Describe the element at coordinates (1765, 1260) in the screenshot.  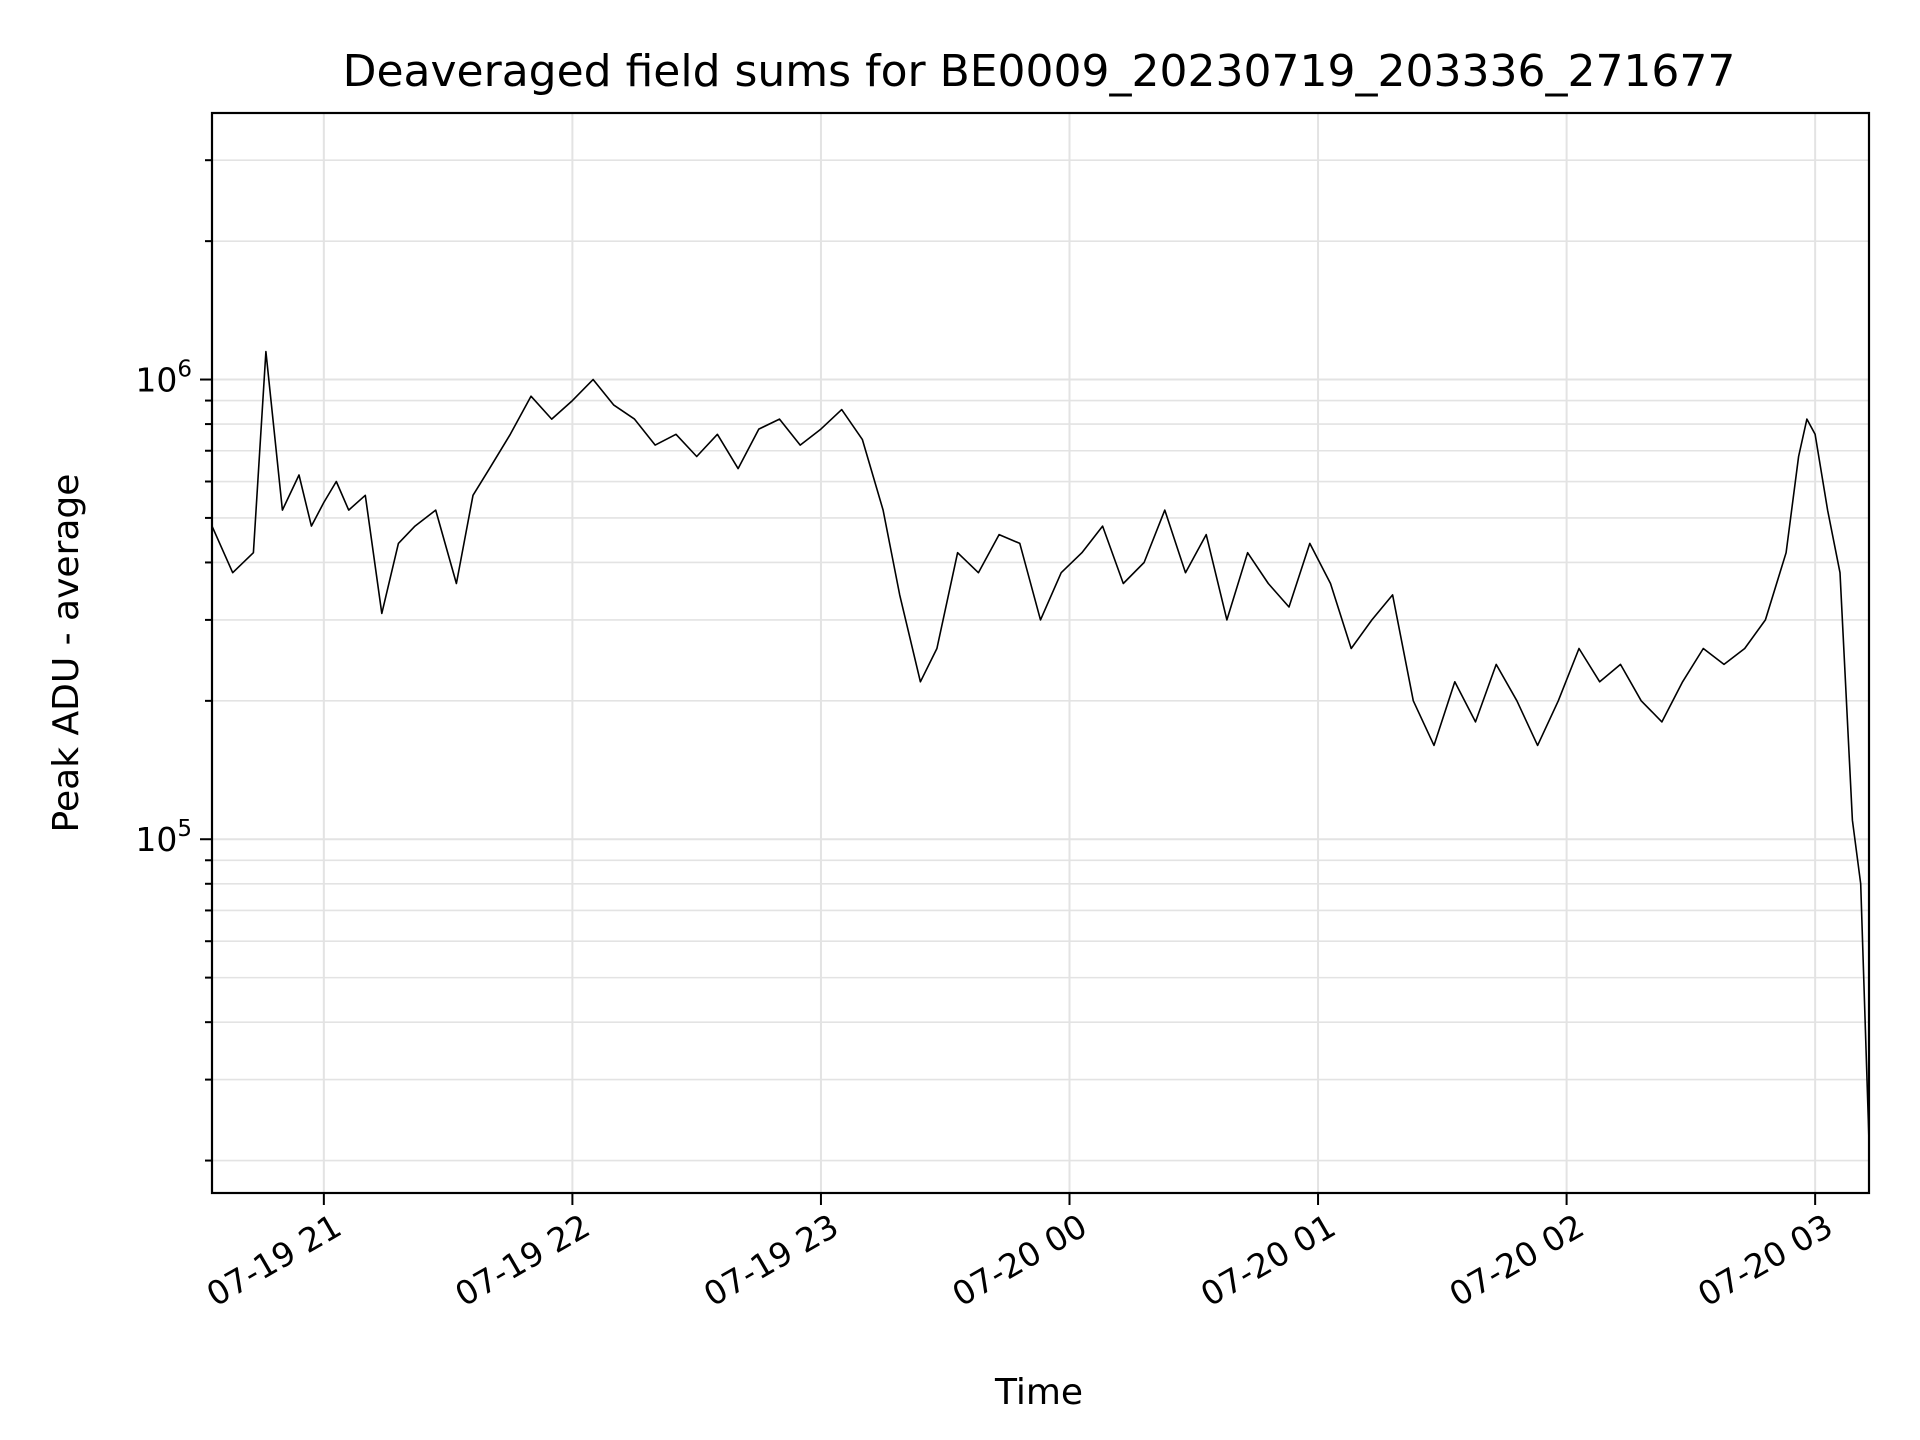
I see `x-tick-label: 07-20 03` at that location.